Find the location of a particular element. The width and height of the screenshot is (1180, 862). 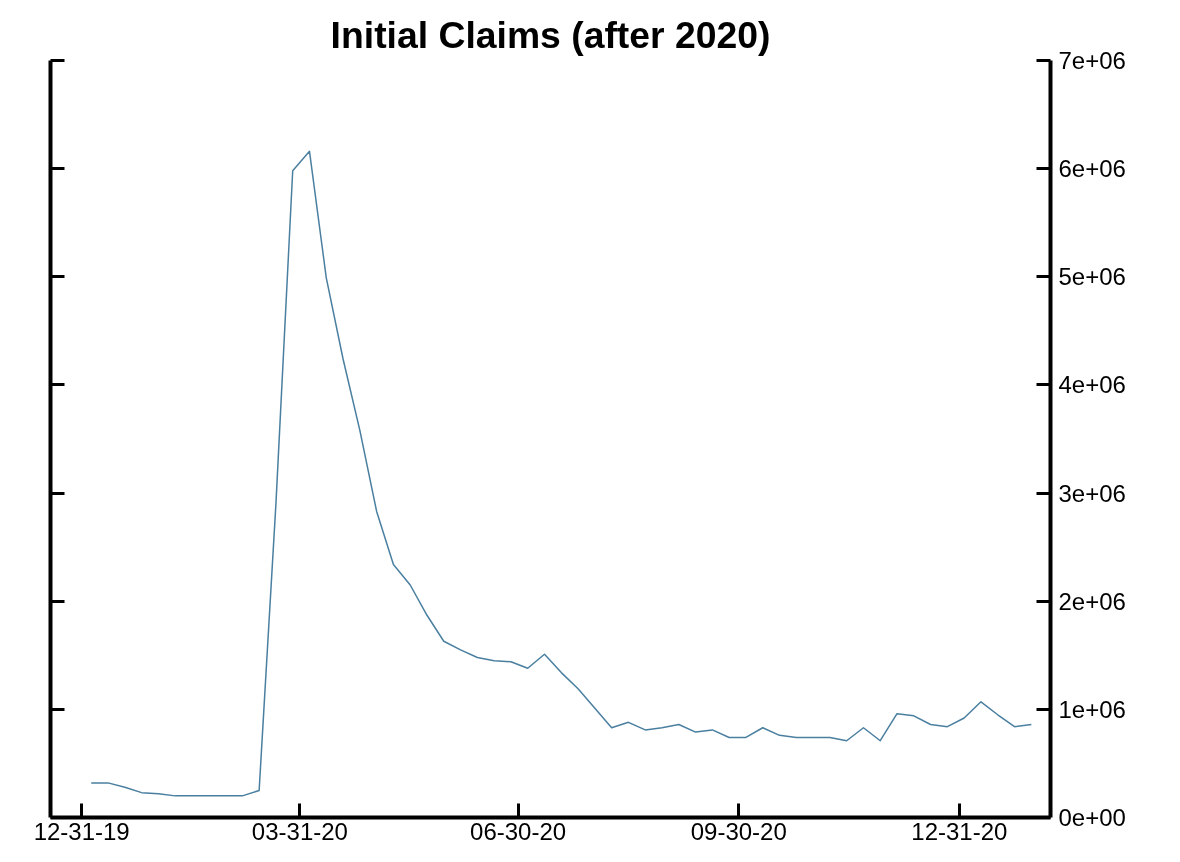

x-tick-label: 03-31-20 is located at coordinates (299, 831).